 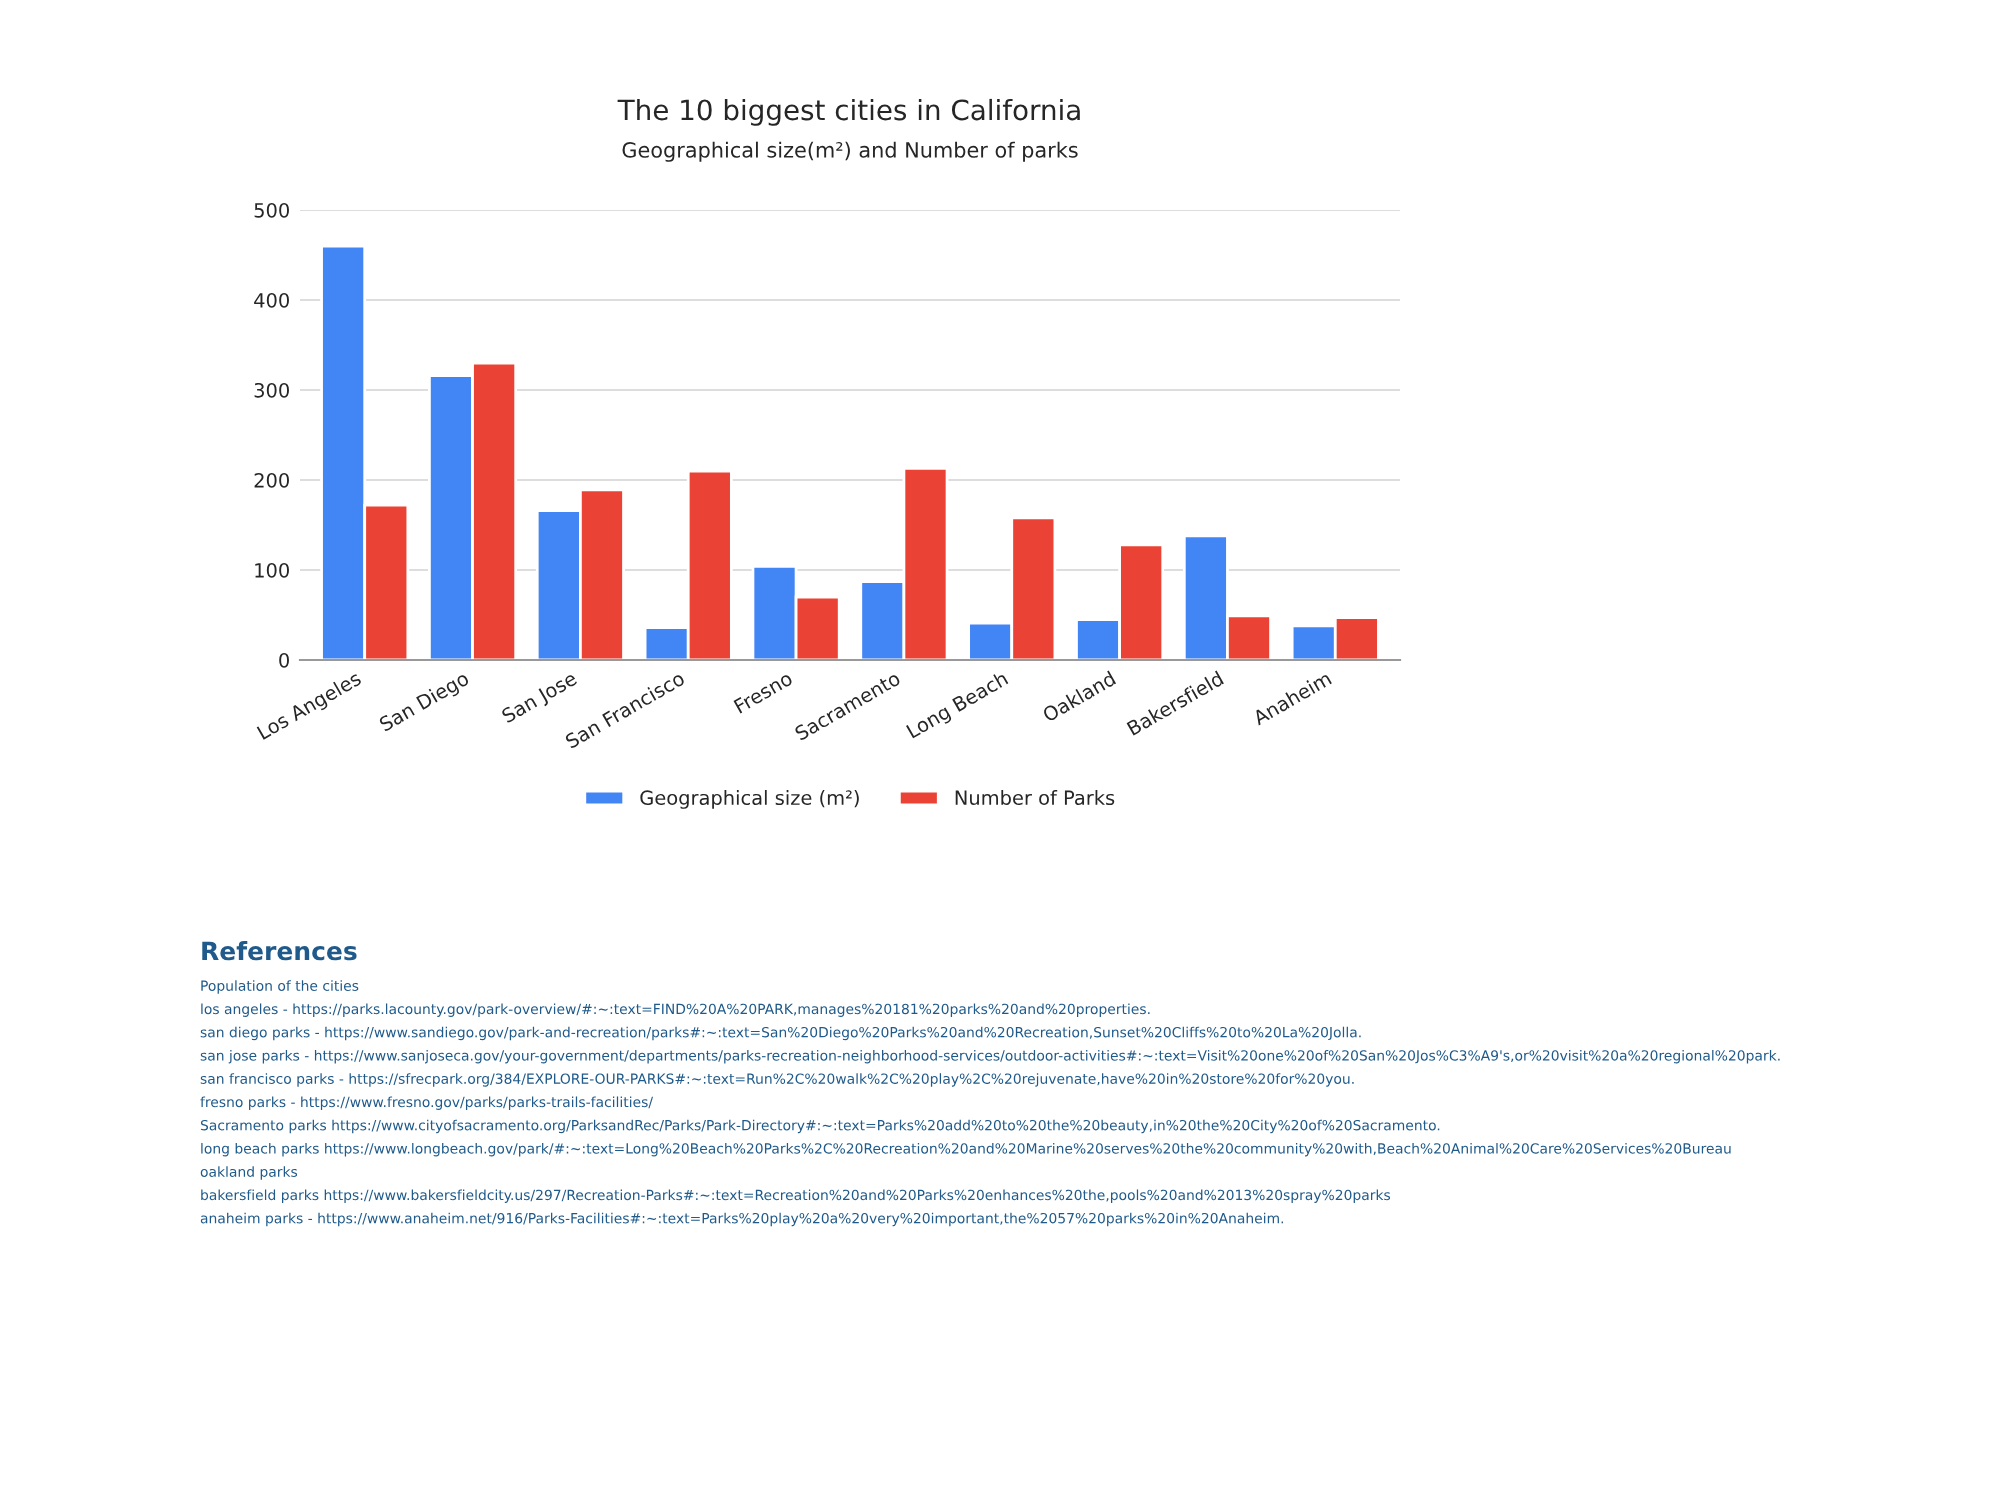 I want to click on x-tick-label: San Jose, so click(x=540, y=698).